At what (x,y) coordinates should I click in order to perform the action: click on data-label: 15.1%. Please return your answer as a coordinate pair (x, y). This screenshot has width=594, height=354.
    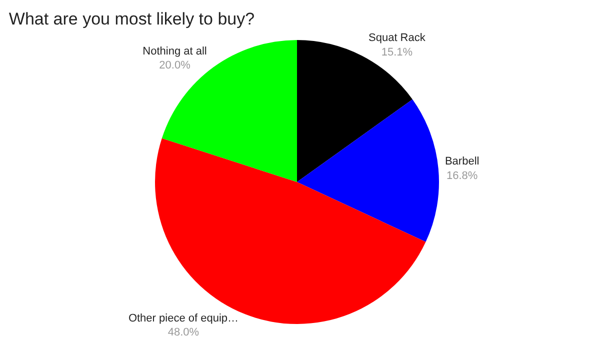
    Looking at the image, I should click on (397, 52).